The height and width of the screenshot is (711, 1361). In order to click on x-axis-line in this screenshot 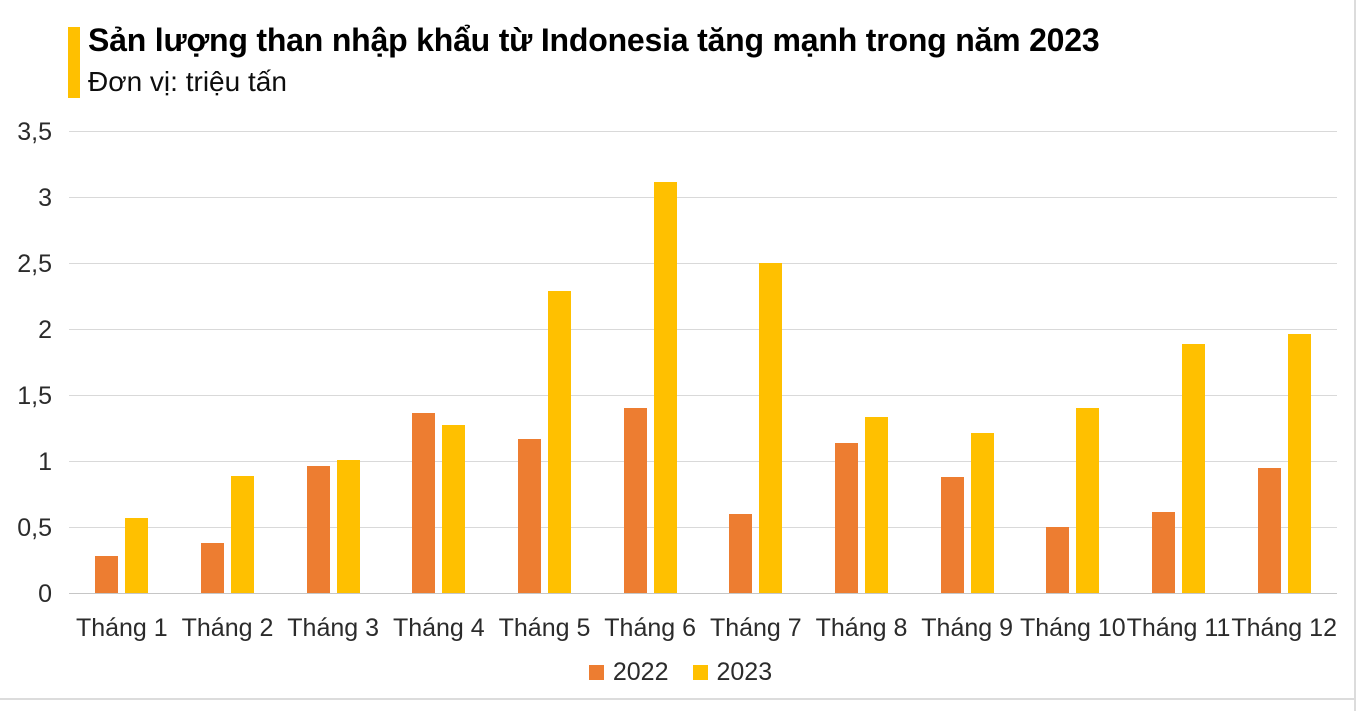, I will do `click(703, 593)`.